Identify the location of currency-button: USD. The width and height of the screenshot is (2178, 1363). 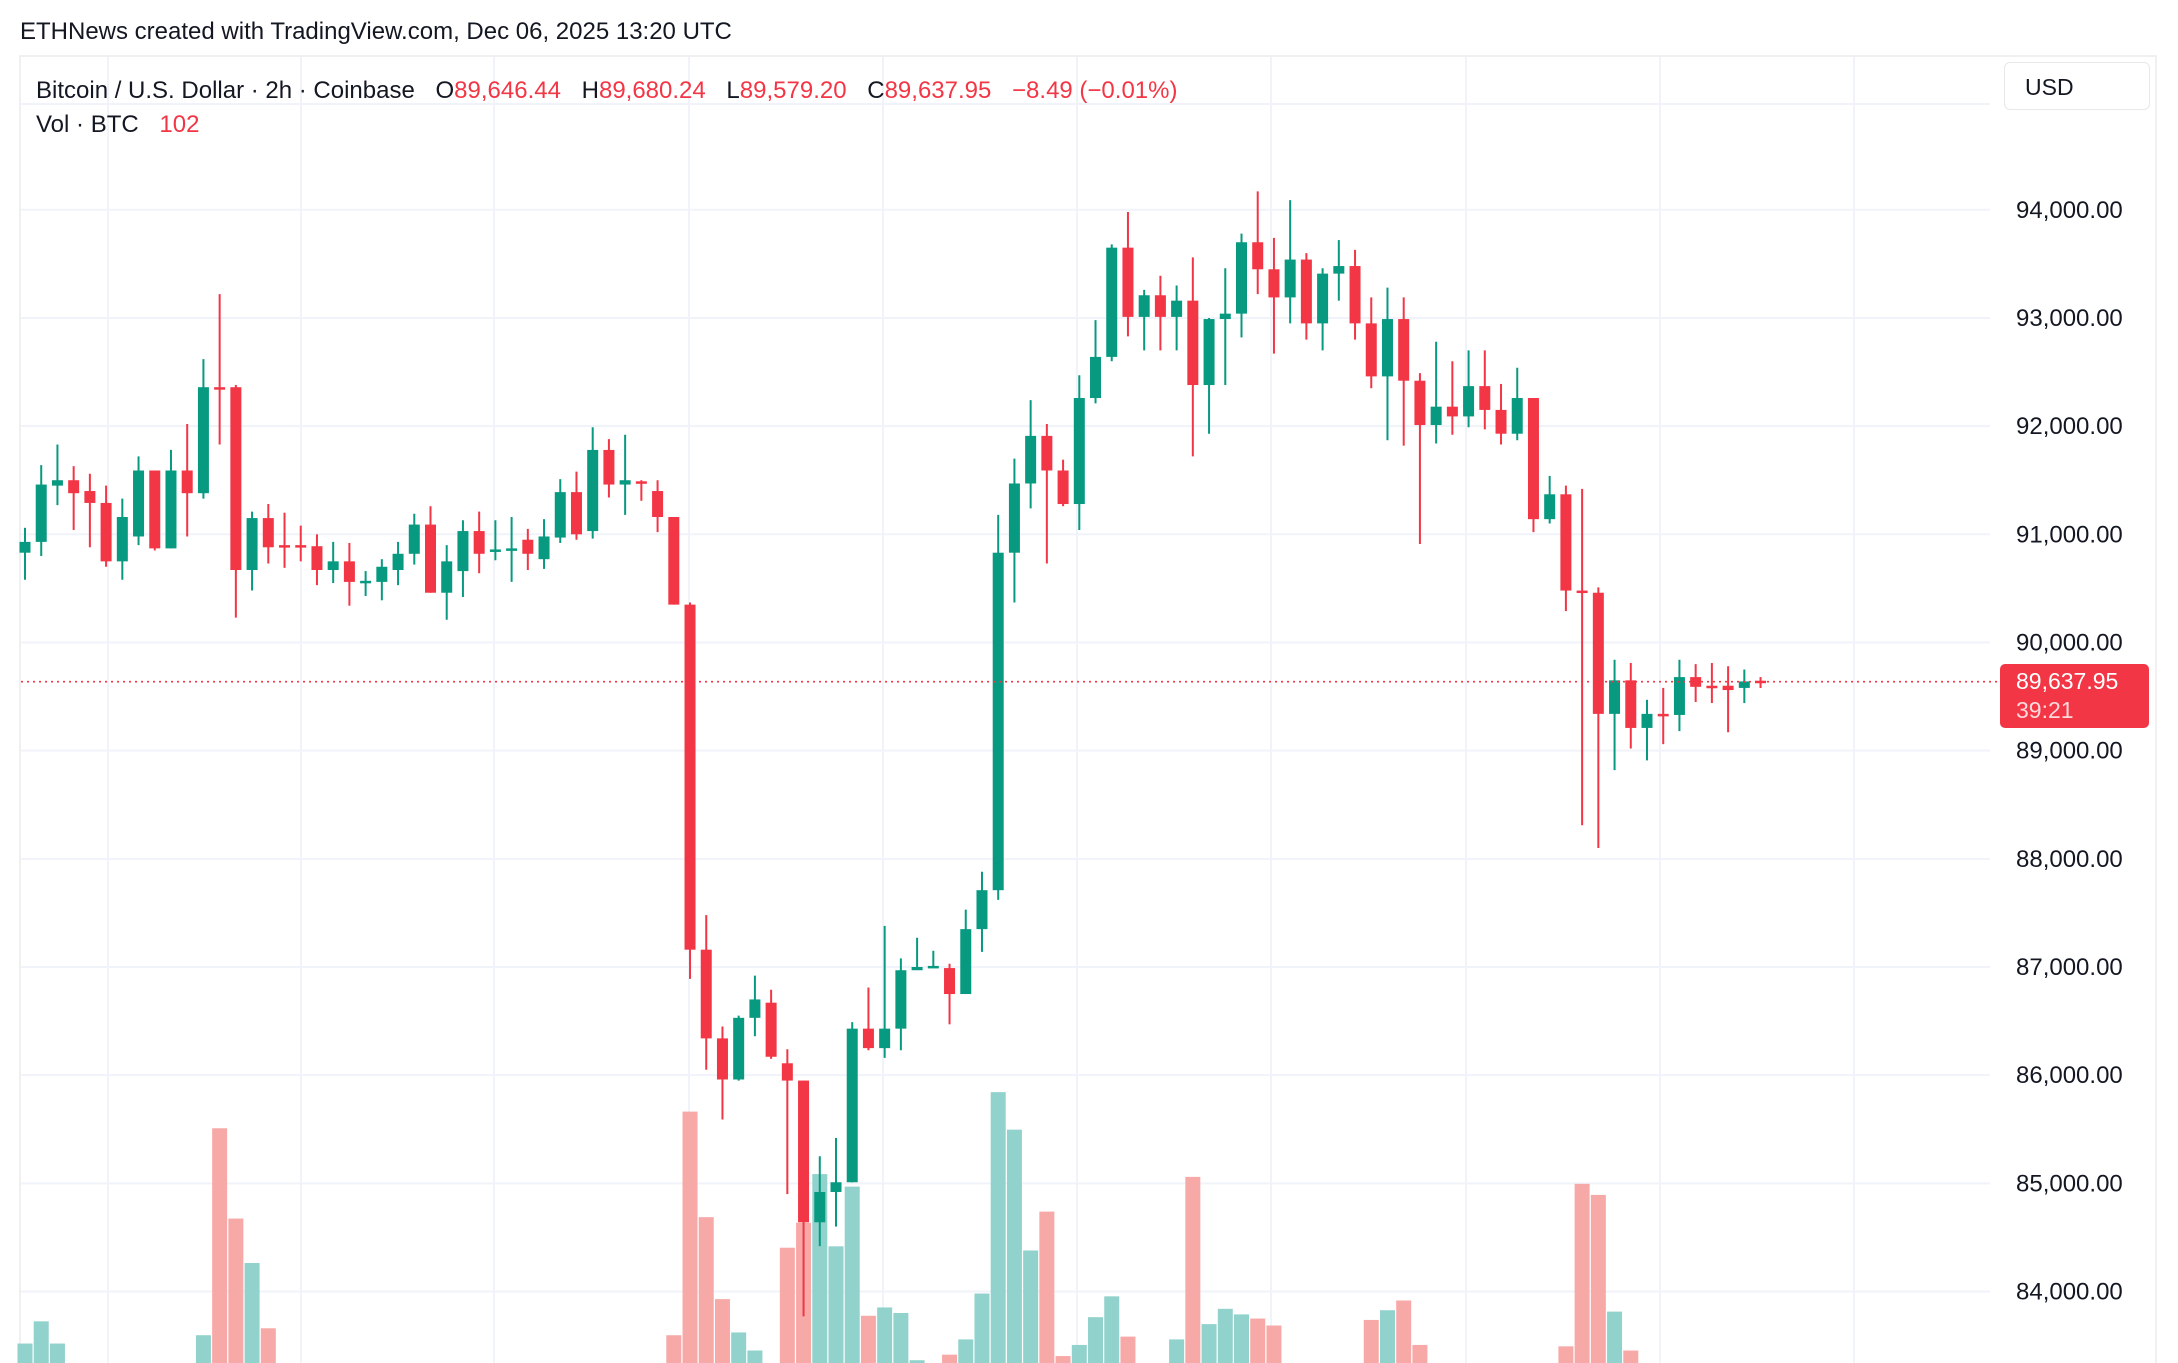
(2077, 86).